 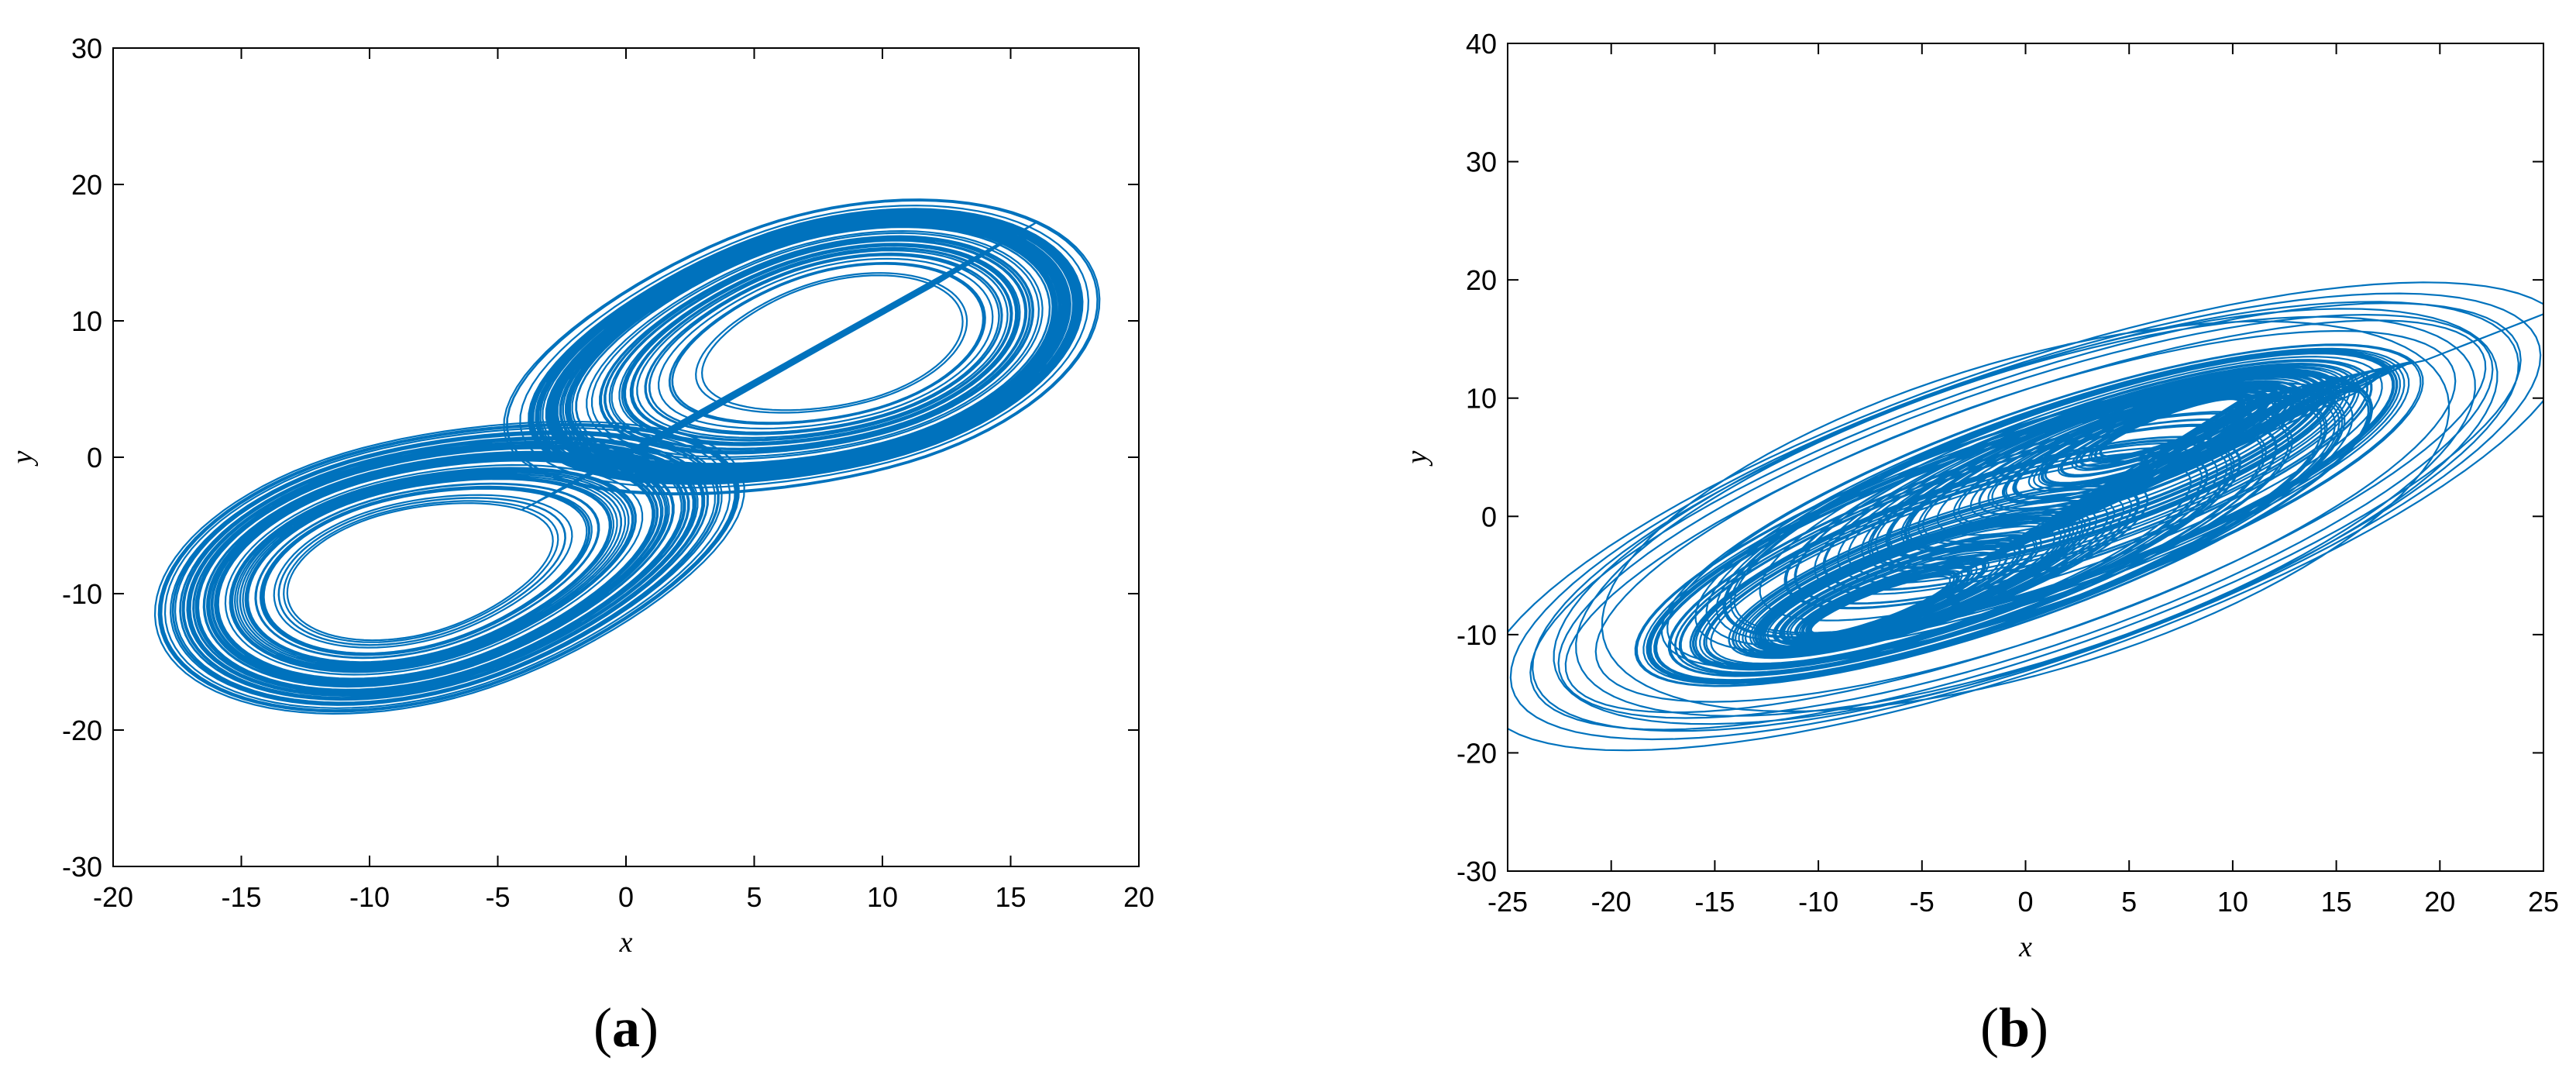 What do you see at coordinates (2543, 902) in the screenshot?
I see `x-tick-label: 25` at bounding box center [2543, 902].